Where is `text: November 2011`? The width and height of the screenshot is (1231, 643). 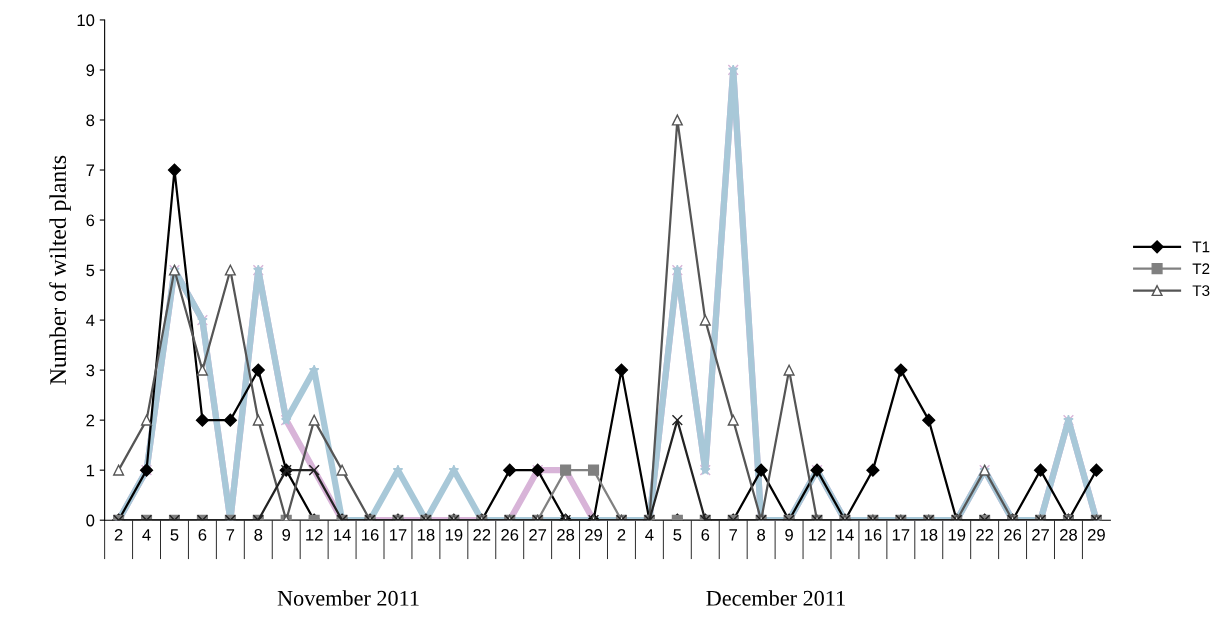 text: November 2011 is located at coordinates (348, 598).